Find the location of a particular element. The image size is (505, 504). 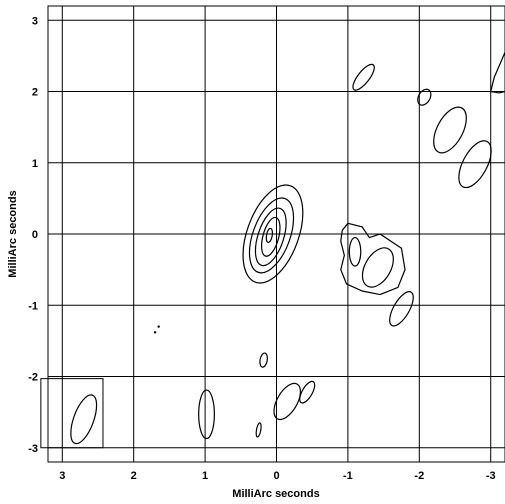

x-tick-label: -3 is located at coordinates (491, 476).